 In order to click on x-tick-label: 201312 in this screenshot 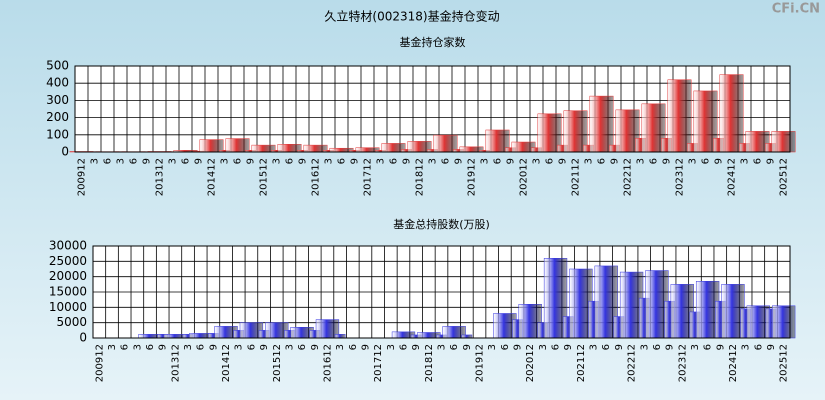, I will do `click(160, 177)`.